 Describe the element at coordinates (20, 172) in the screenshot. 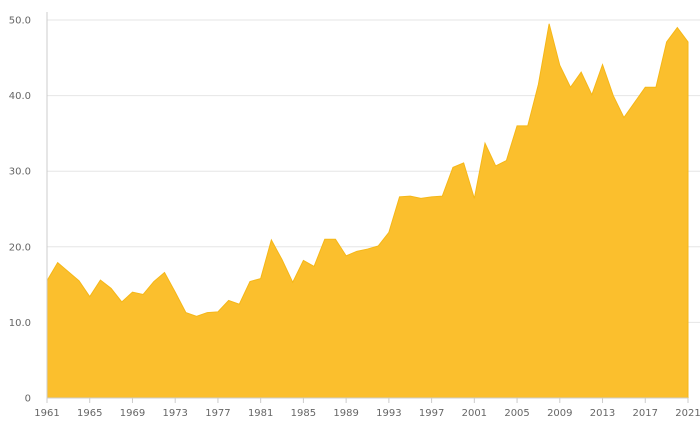

I see `y-tick-label: 30.0` at that location.